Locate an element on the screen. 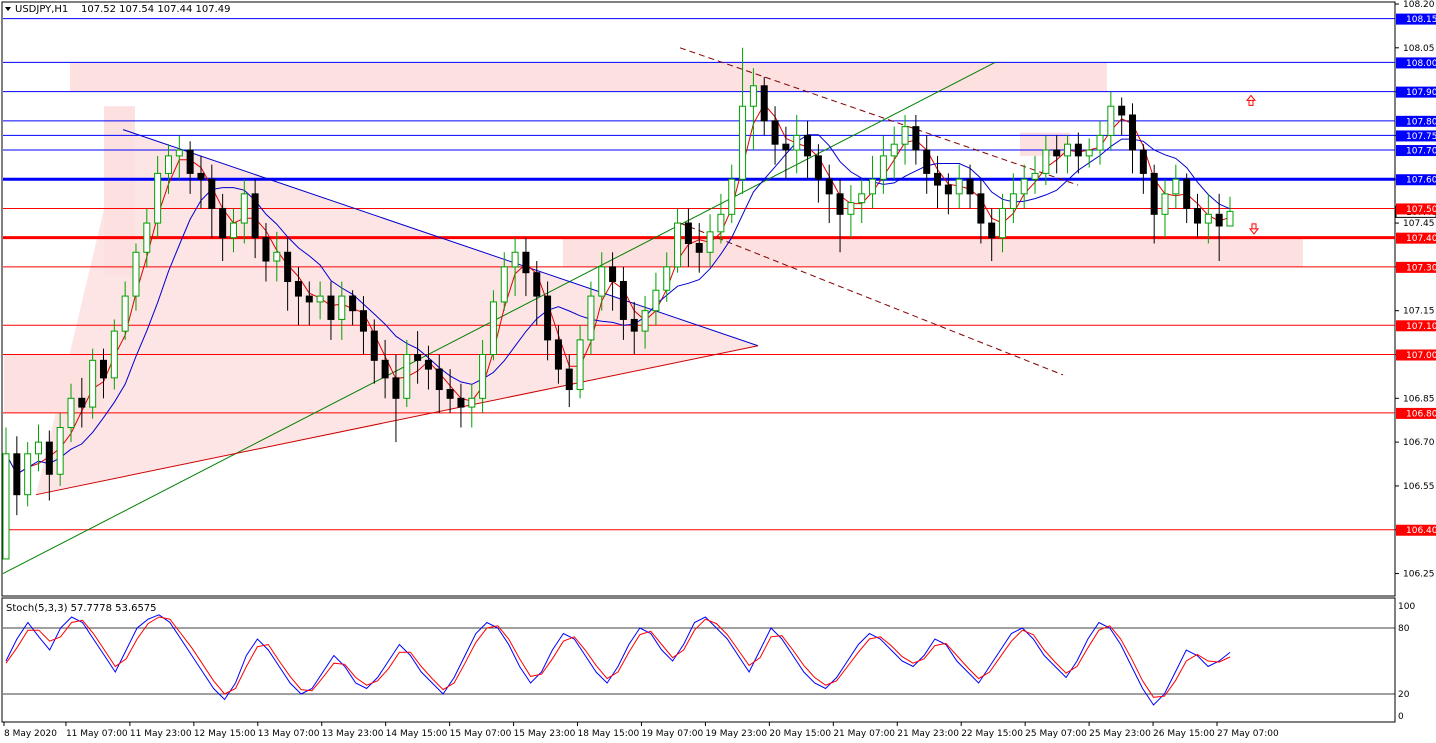  time-tick-label: 14 May 15:00 is located at coordinates (417, 734).